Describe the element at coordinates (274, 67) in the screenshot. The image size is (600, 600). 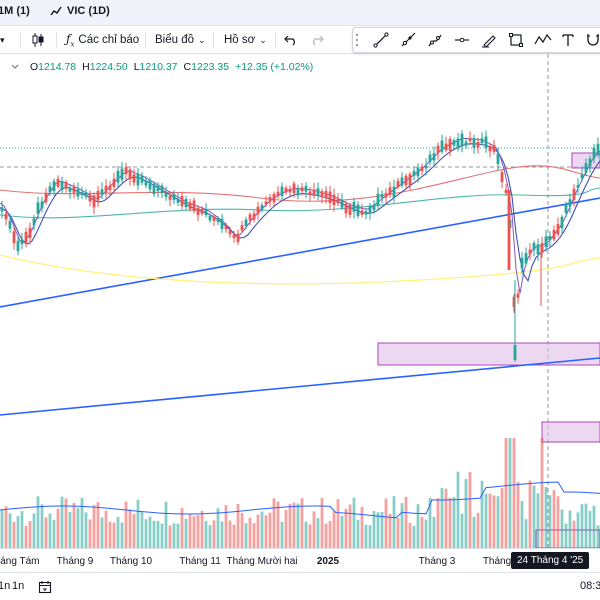
I see `legend-change: +12.35 (+1.02%)` at that location.